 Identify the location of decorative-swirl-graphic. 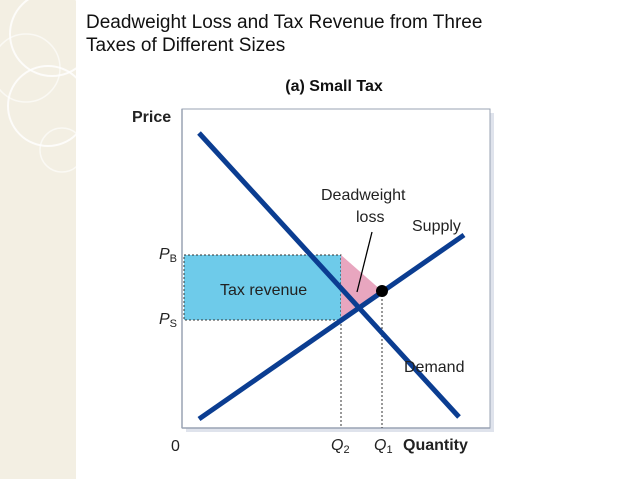
(38, 86).